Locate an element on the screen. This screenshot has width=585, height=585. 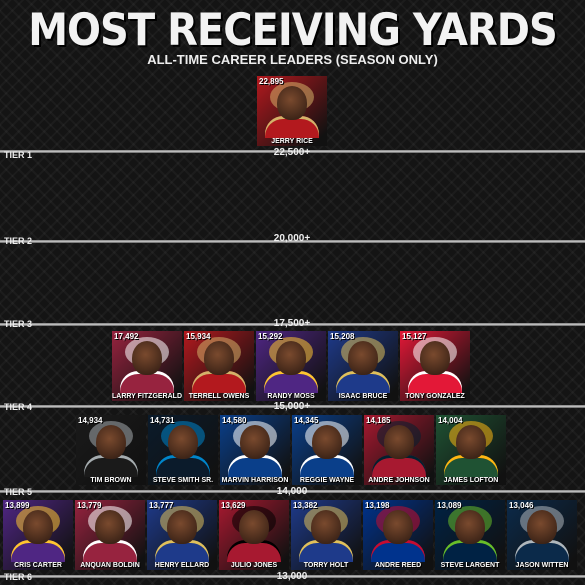
player-card: 14,185 ANDRE JOHNSON is located at coordinates (399, 450).